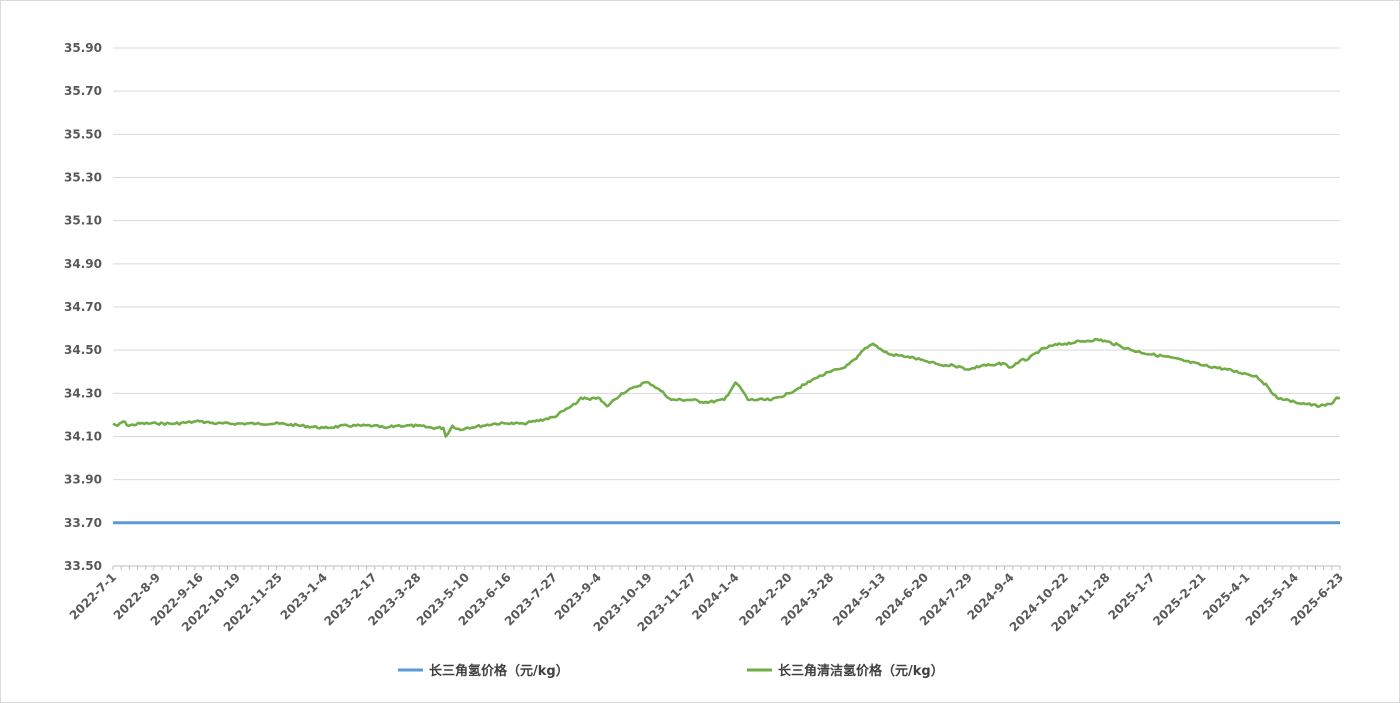 This screenshot has height=703, width=1400. Describe the element at coordinates (83, 91) in the screenshot. I see `y-tick-label: 35.70` at that location.